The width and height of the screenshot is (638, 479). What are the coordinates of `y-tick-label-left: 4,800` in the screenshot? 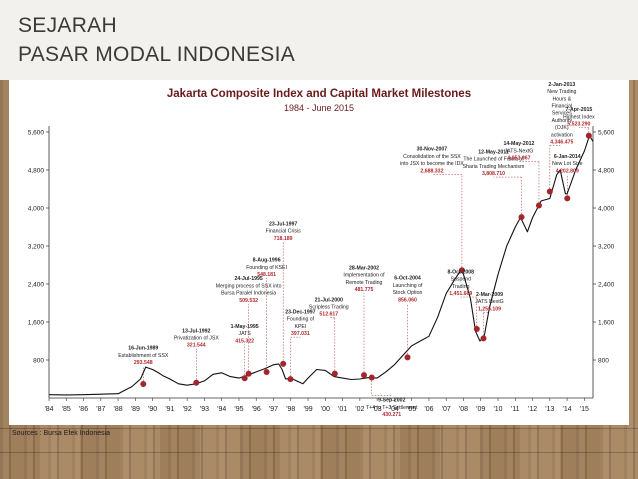 It's located at (36, 171).